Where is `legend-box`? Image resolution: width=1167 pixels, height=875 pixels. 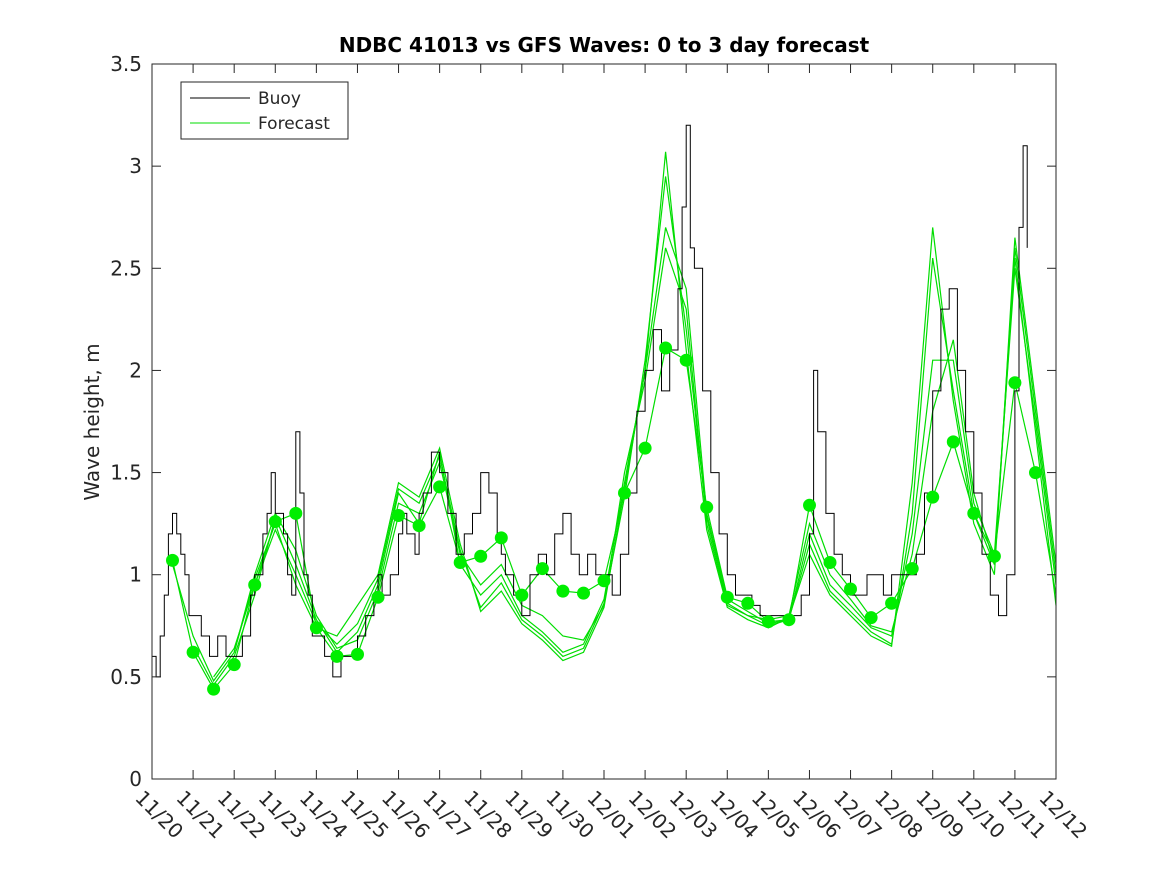
legend-box is located at coordinates (264, 110).